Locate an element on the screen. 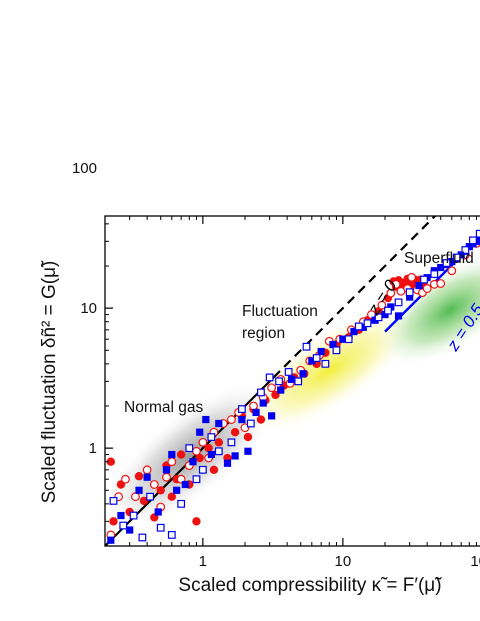 Image resolution: width=480 pixels, height=621 pixels. fluctuation-region-shading is located at coordinates (330, 370).